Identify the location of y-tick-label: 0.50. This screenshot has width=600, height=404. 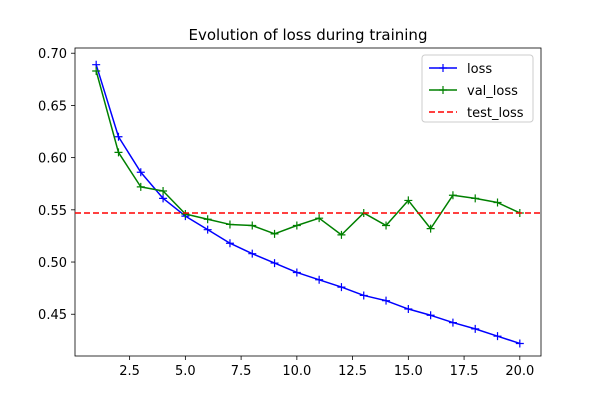
(52, 263).